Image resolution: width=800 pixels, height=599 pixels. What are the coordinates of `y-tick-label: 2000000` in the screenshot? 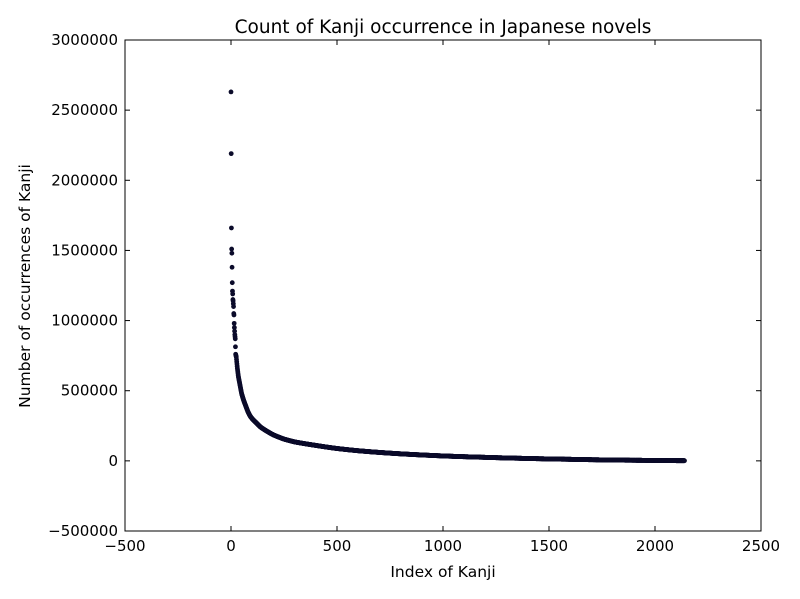 It's located at (84, 180).